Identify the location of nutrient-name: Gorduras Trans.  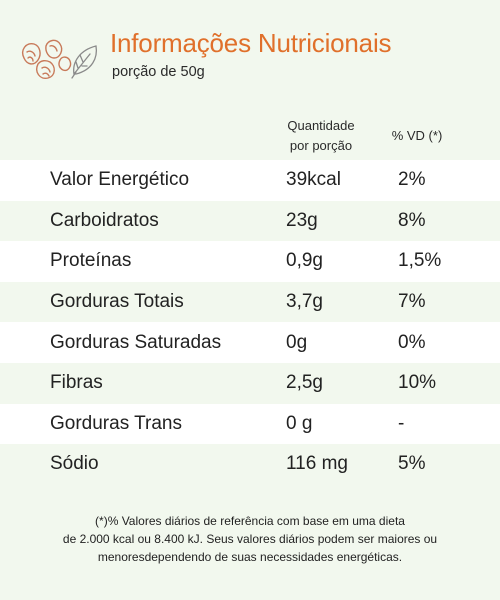
(116, 423).